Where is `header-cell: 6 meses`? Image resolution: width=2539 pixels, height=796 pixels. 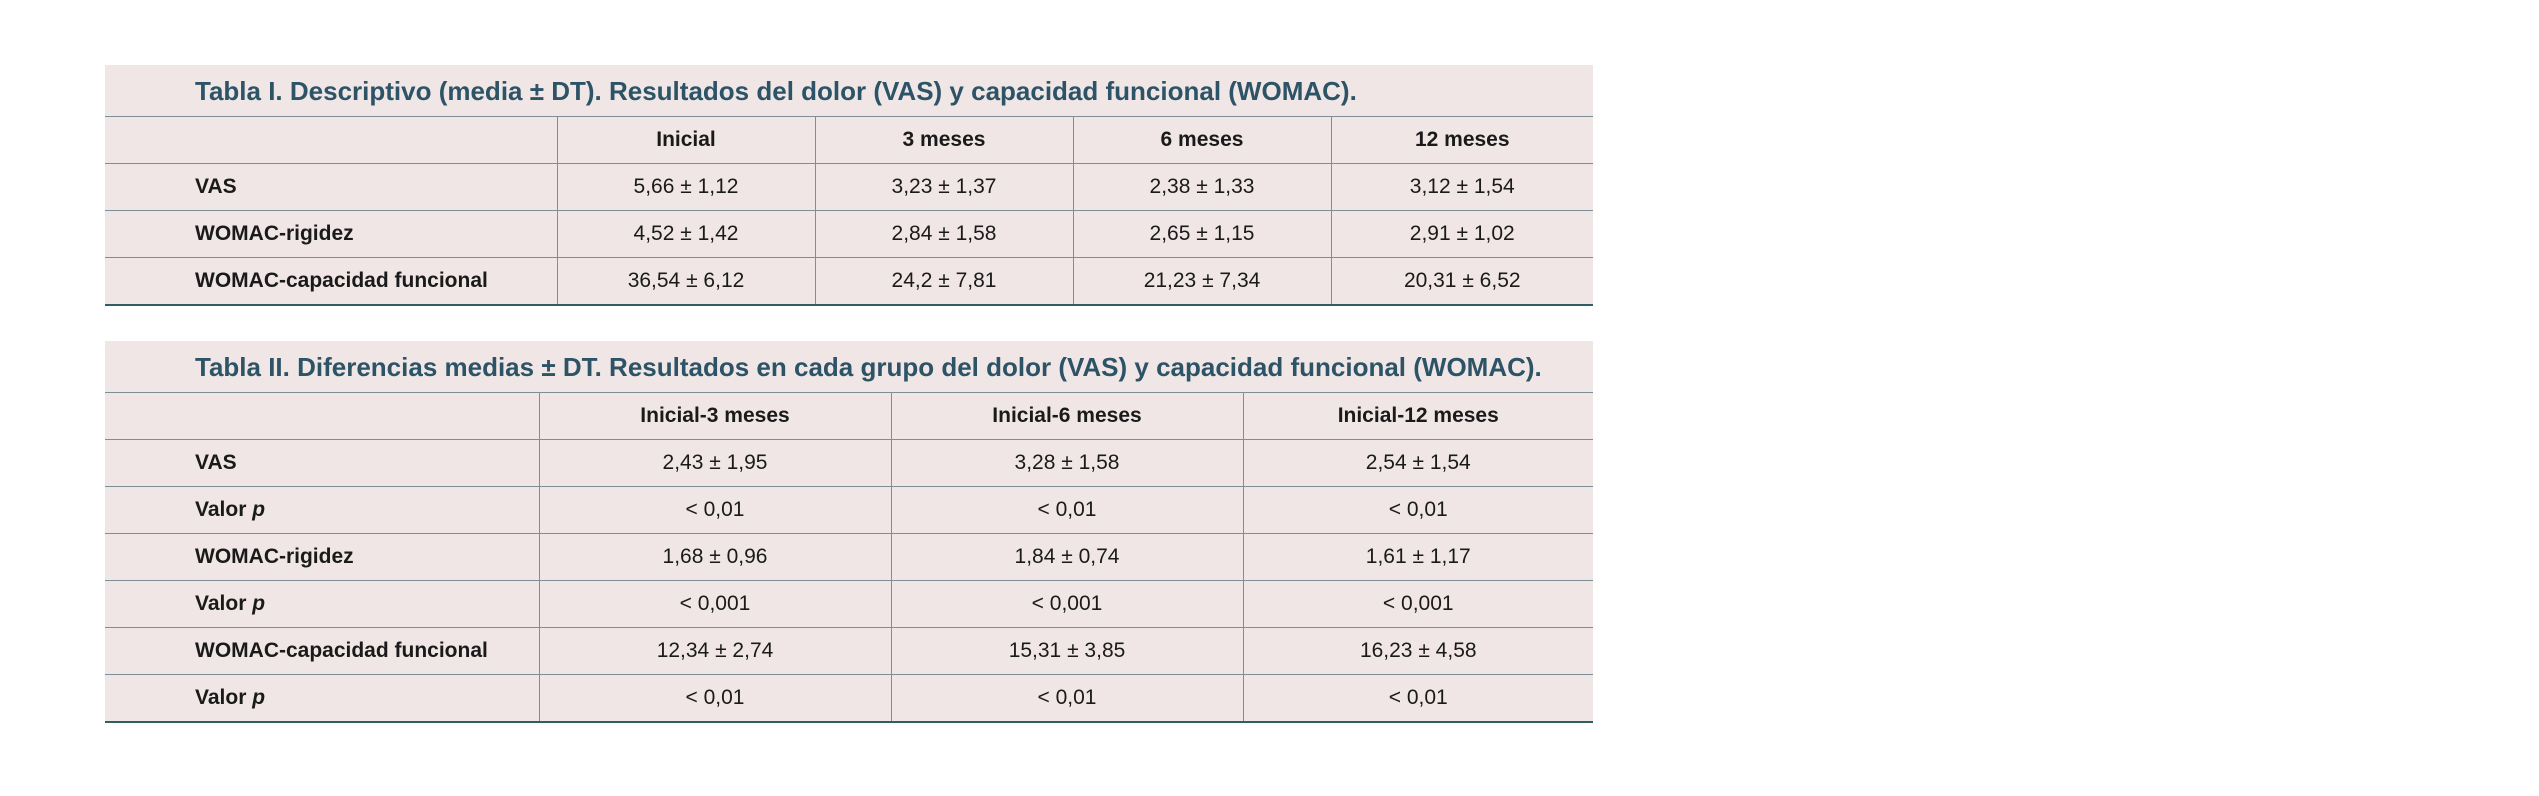
header-cell: 6 meses is located at coordinates (1201, 140).